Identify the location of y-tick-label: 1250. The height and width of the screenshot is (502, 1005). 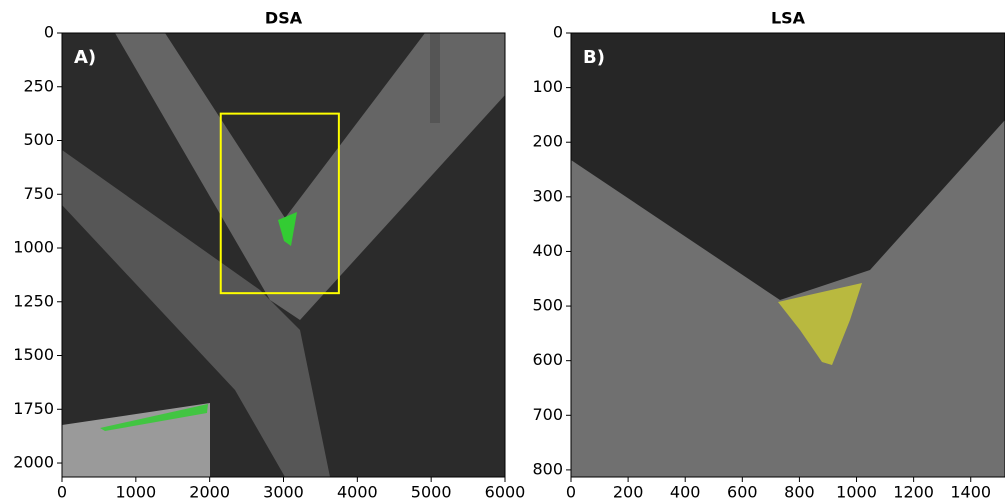
(33, 300).